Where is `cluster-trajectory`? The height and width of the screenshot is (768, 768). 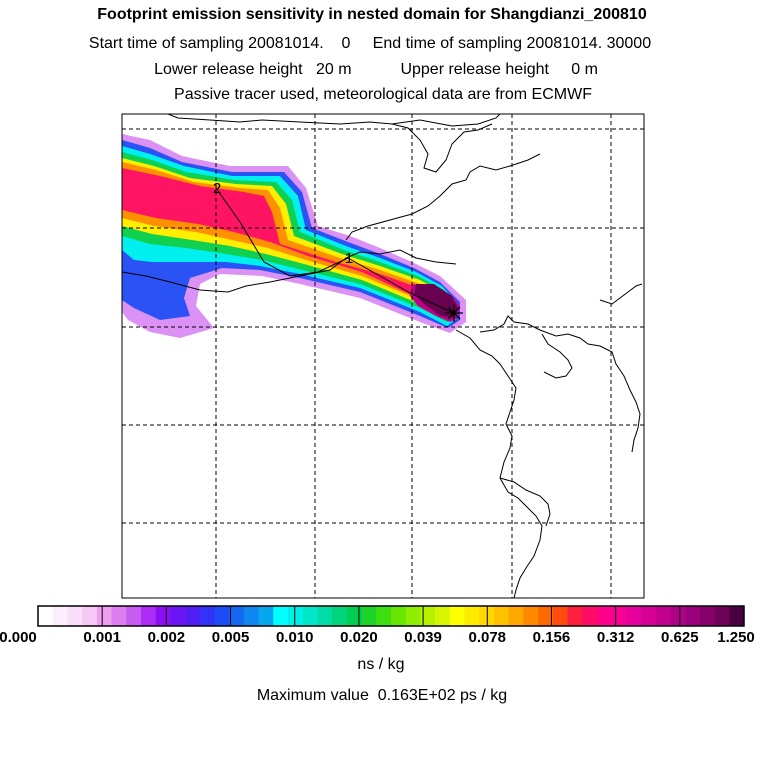 cluster-trajectory is located at coordinates (335, 250).